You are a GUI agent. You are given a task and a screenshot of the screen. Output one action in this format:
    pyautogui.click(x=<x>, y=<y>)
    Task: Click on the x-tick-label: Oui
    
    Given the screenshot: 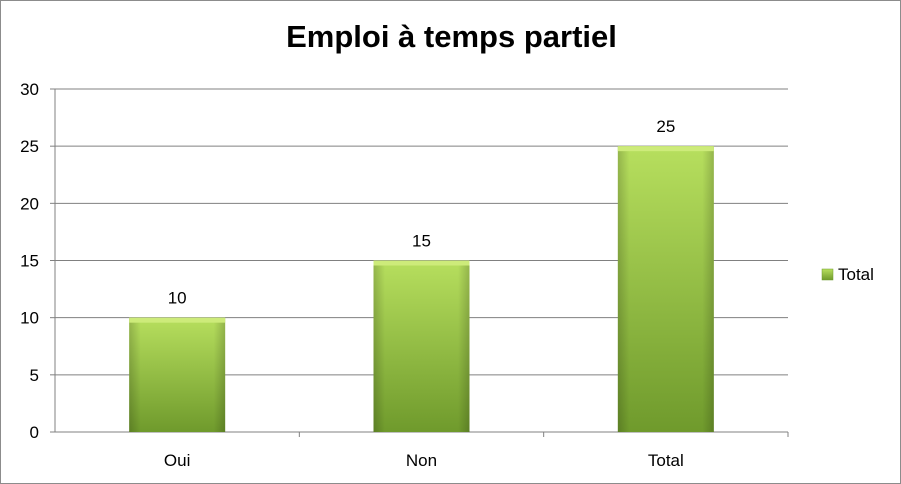 What is the action you would take?
    pyautogui.click(x=177, y=460)
    